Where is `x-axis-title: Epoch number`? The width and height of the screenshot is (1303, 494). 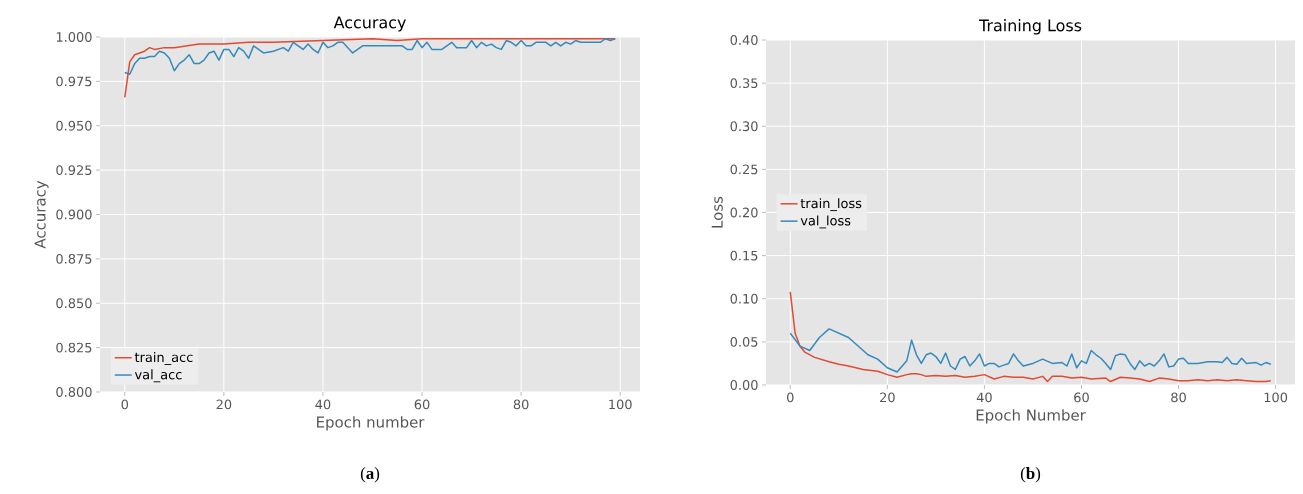
x-axis-title: Epoch number is located at coordinates (371, 423).